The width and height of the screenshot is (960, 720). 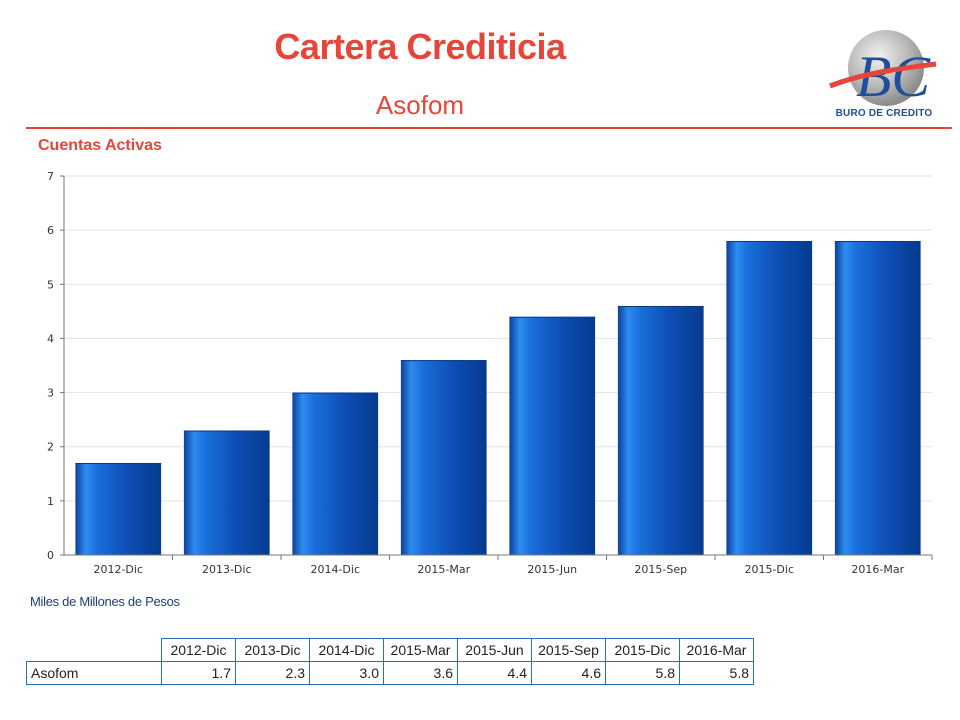 What do you see at coordinates (198, 650) in the screenshot?
I see `table-header-cell: 2012-Dic` at bounding box center [198, 650].